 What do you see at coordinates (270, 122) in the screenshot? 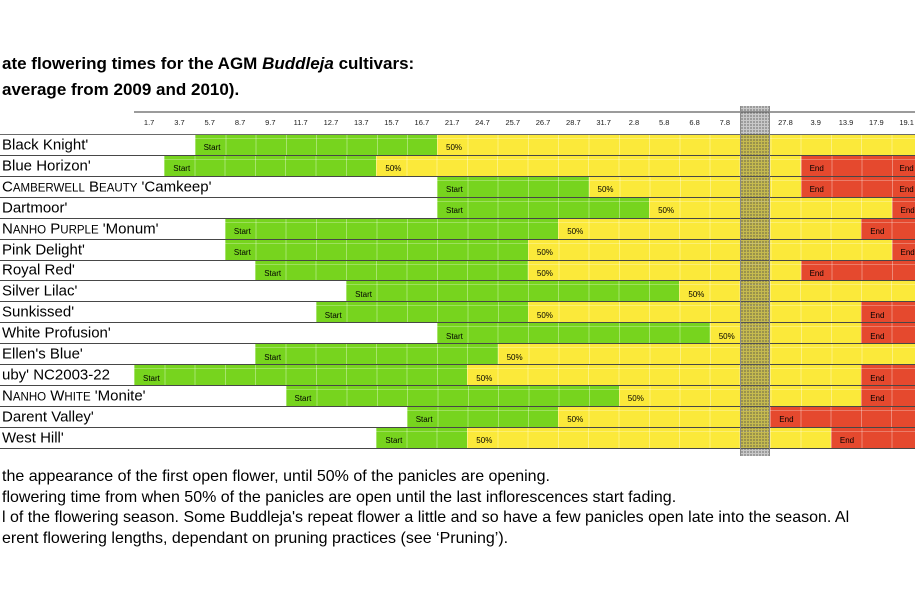
I see `column-header-9.7: 9.7` at bounding box center [270, 122].